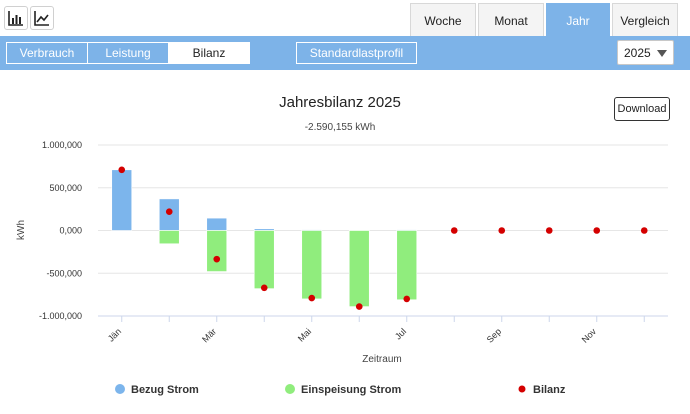 The width and height of the screenshot is (690, 414). What do you see at coordinates (70, 231) in the screenshot?
I see `y-tick-label: 0,000` at bounding box center [70, 231].